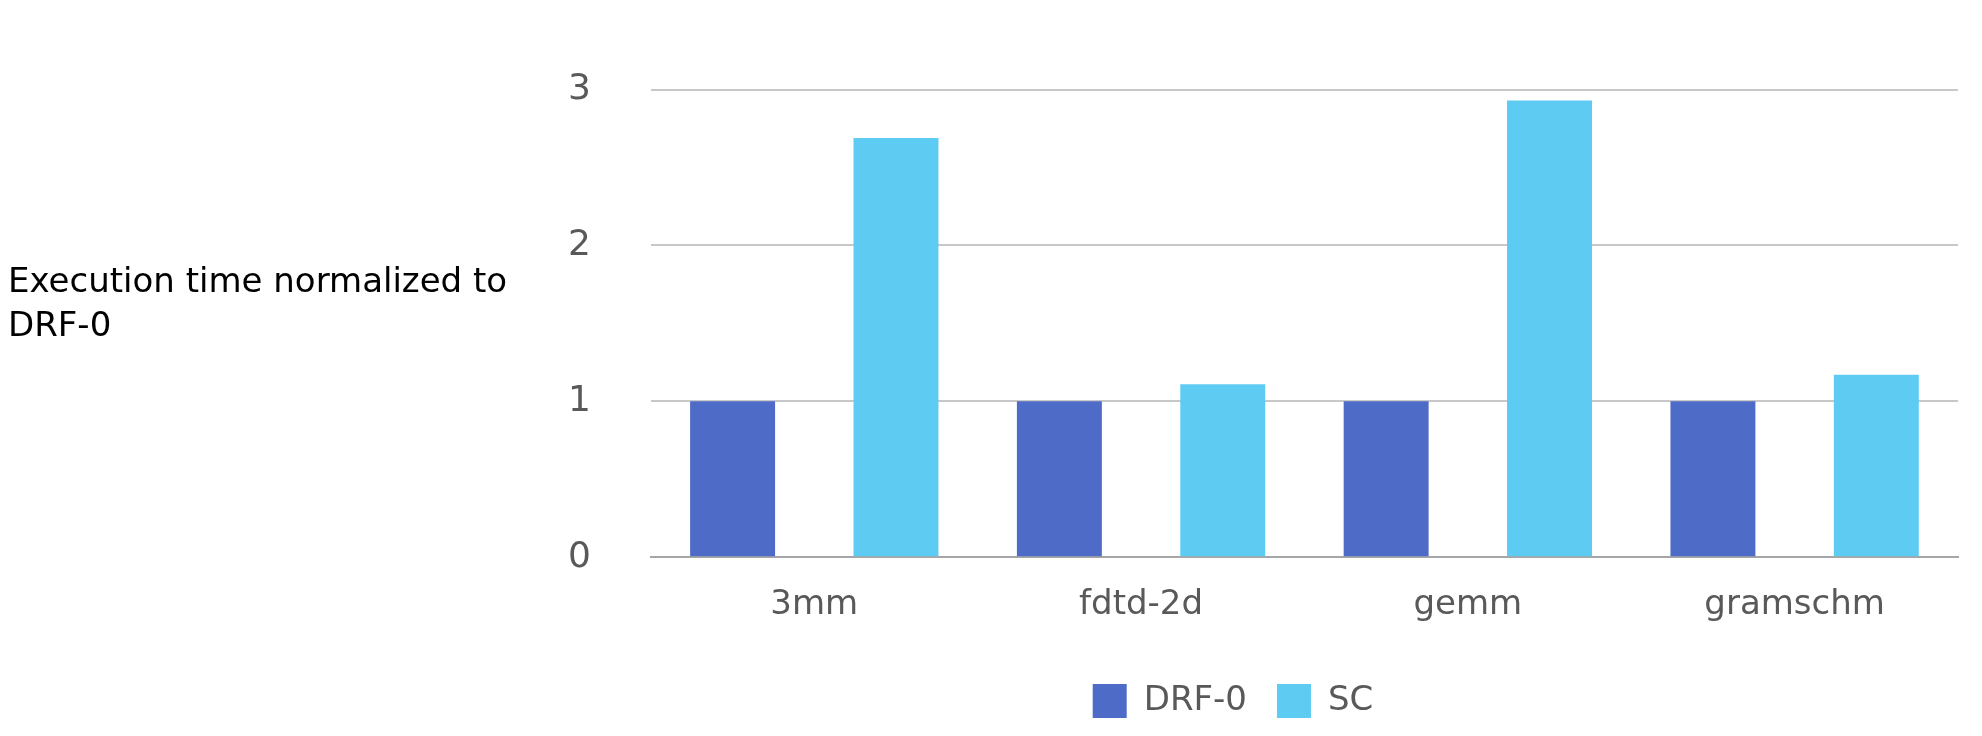  I want to click on legend-label: SC, so click(1350, 697).